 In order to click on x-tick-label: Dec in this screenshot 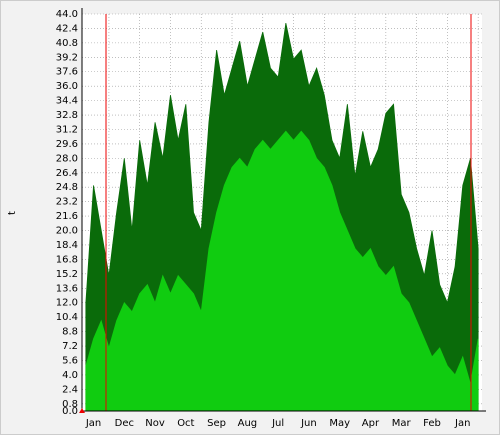, I will do `click(124, 423)`.